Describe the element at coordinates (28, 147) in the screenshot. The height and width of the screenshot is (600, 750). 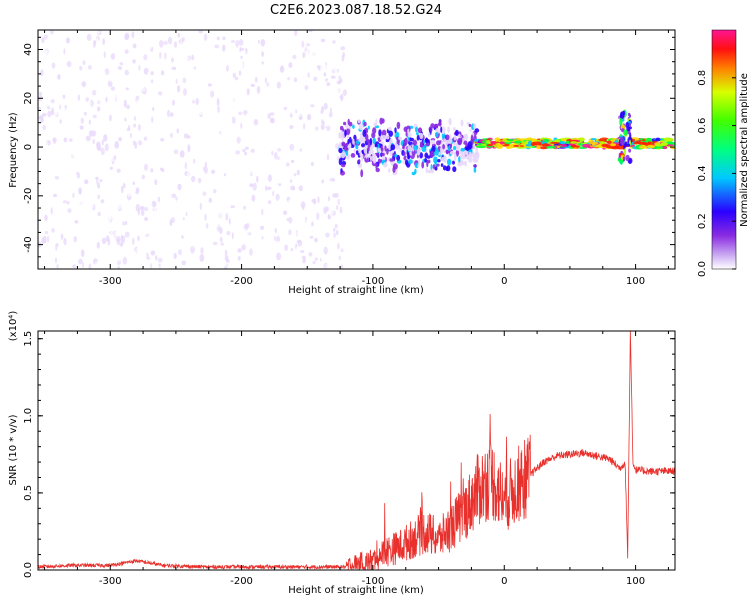
I see `spectrogram-ytick-label: 0` at that location.